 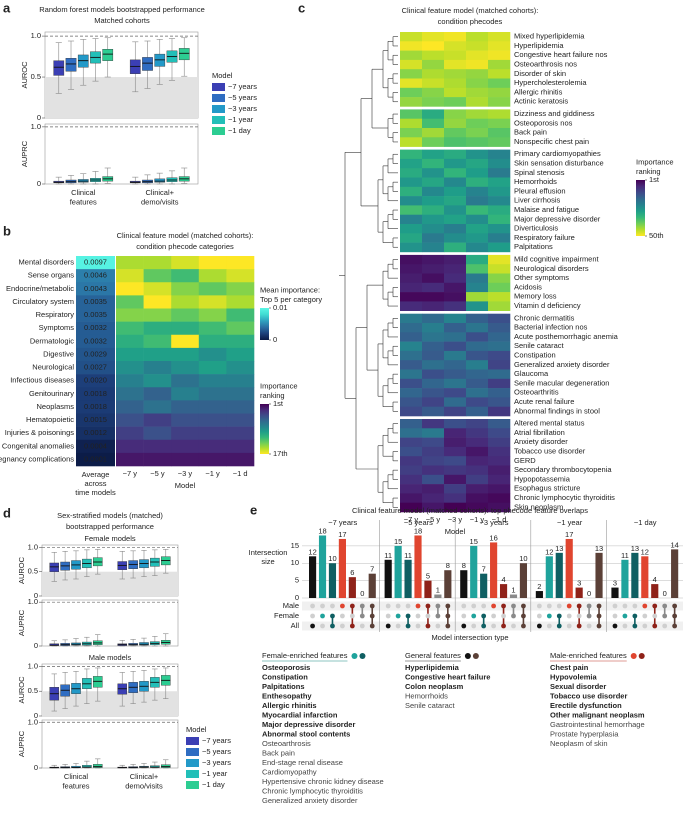 What do you see at coordinates (95, 380) in the screenshot?
I see `mean-importance-label: 0.0020` at bounding box center [95, 380].